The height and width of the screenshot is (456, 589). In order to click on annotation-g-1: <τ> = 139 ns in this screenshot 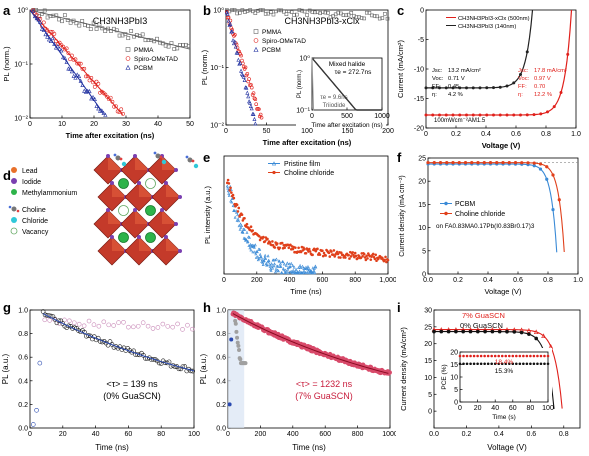, I will do `click(132, 384)`.